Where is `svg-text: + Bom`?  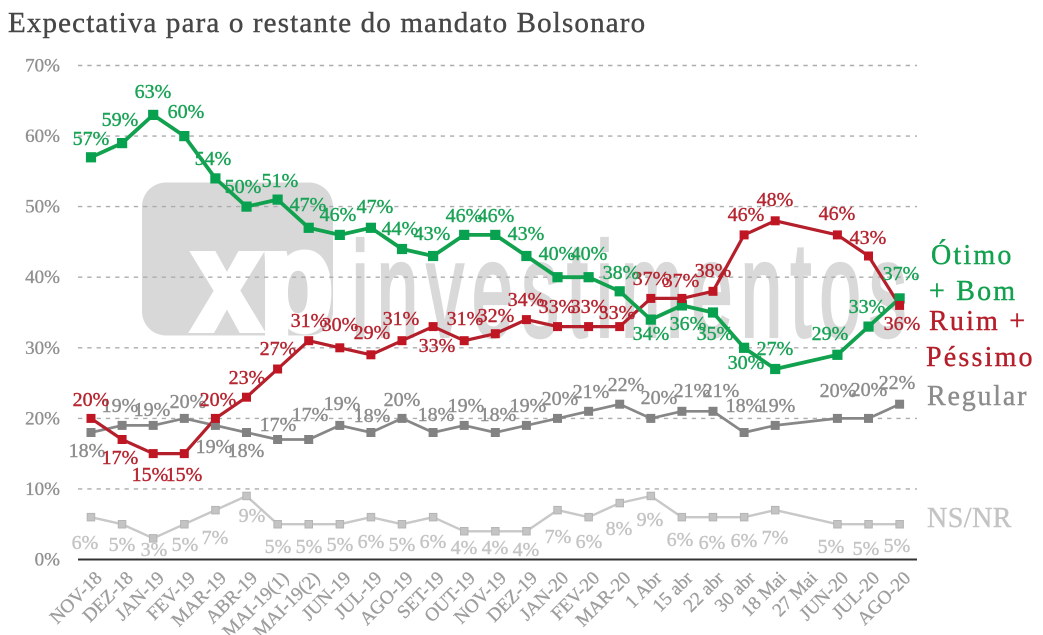 svg-text: + Bom is located at coordinates (973, 291).